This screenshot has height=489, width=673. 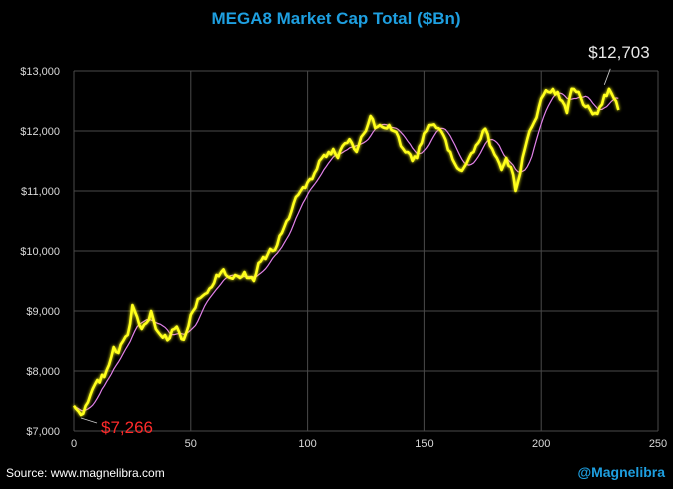 I want to click on high-leader-line, so click(x=607, y=76).